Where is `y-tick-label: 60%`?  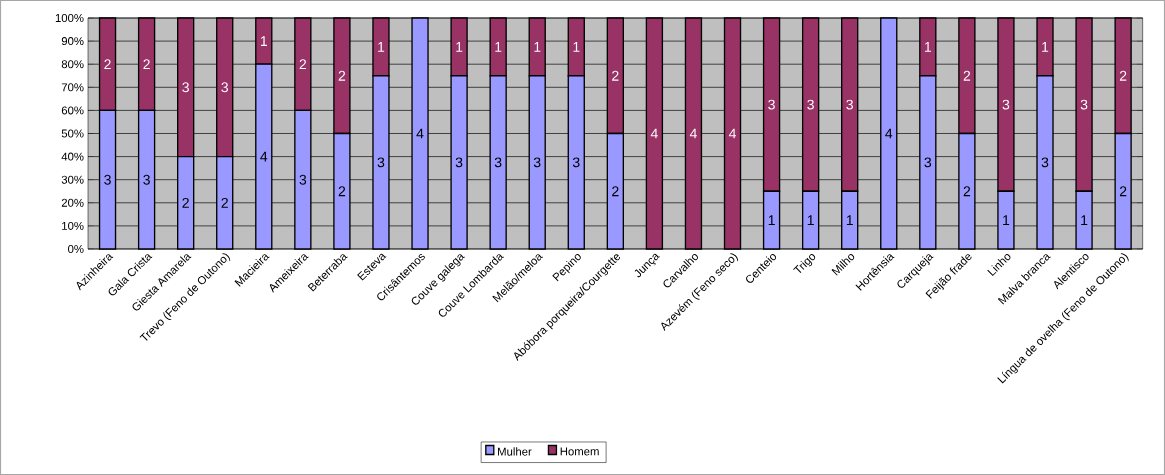
y-tick-label: 60% is located at coordinates (72, 110).